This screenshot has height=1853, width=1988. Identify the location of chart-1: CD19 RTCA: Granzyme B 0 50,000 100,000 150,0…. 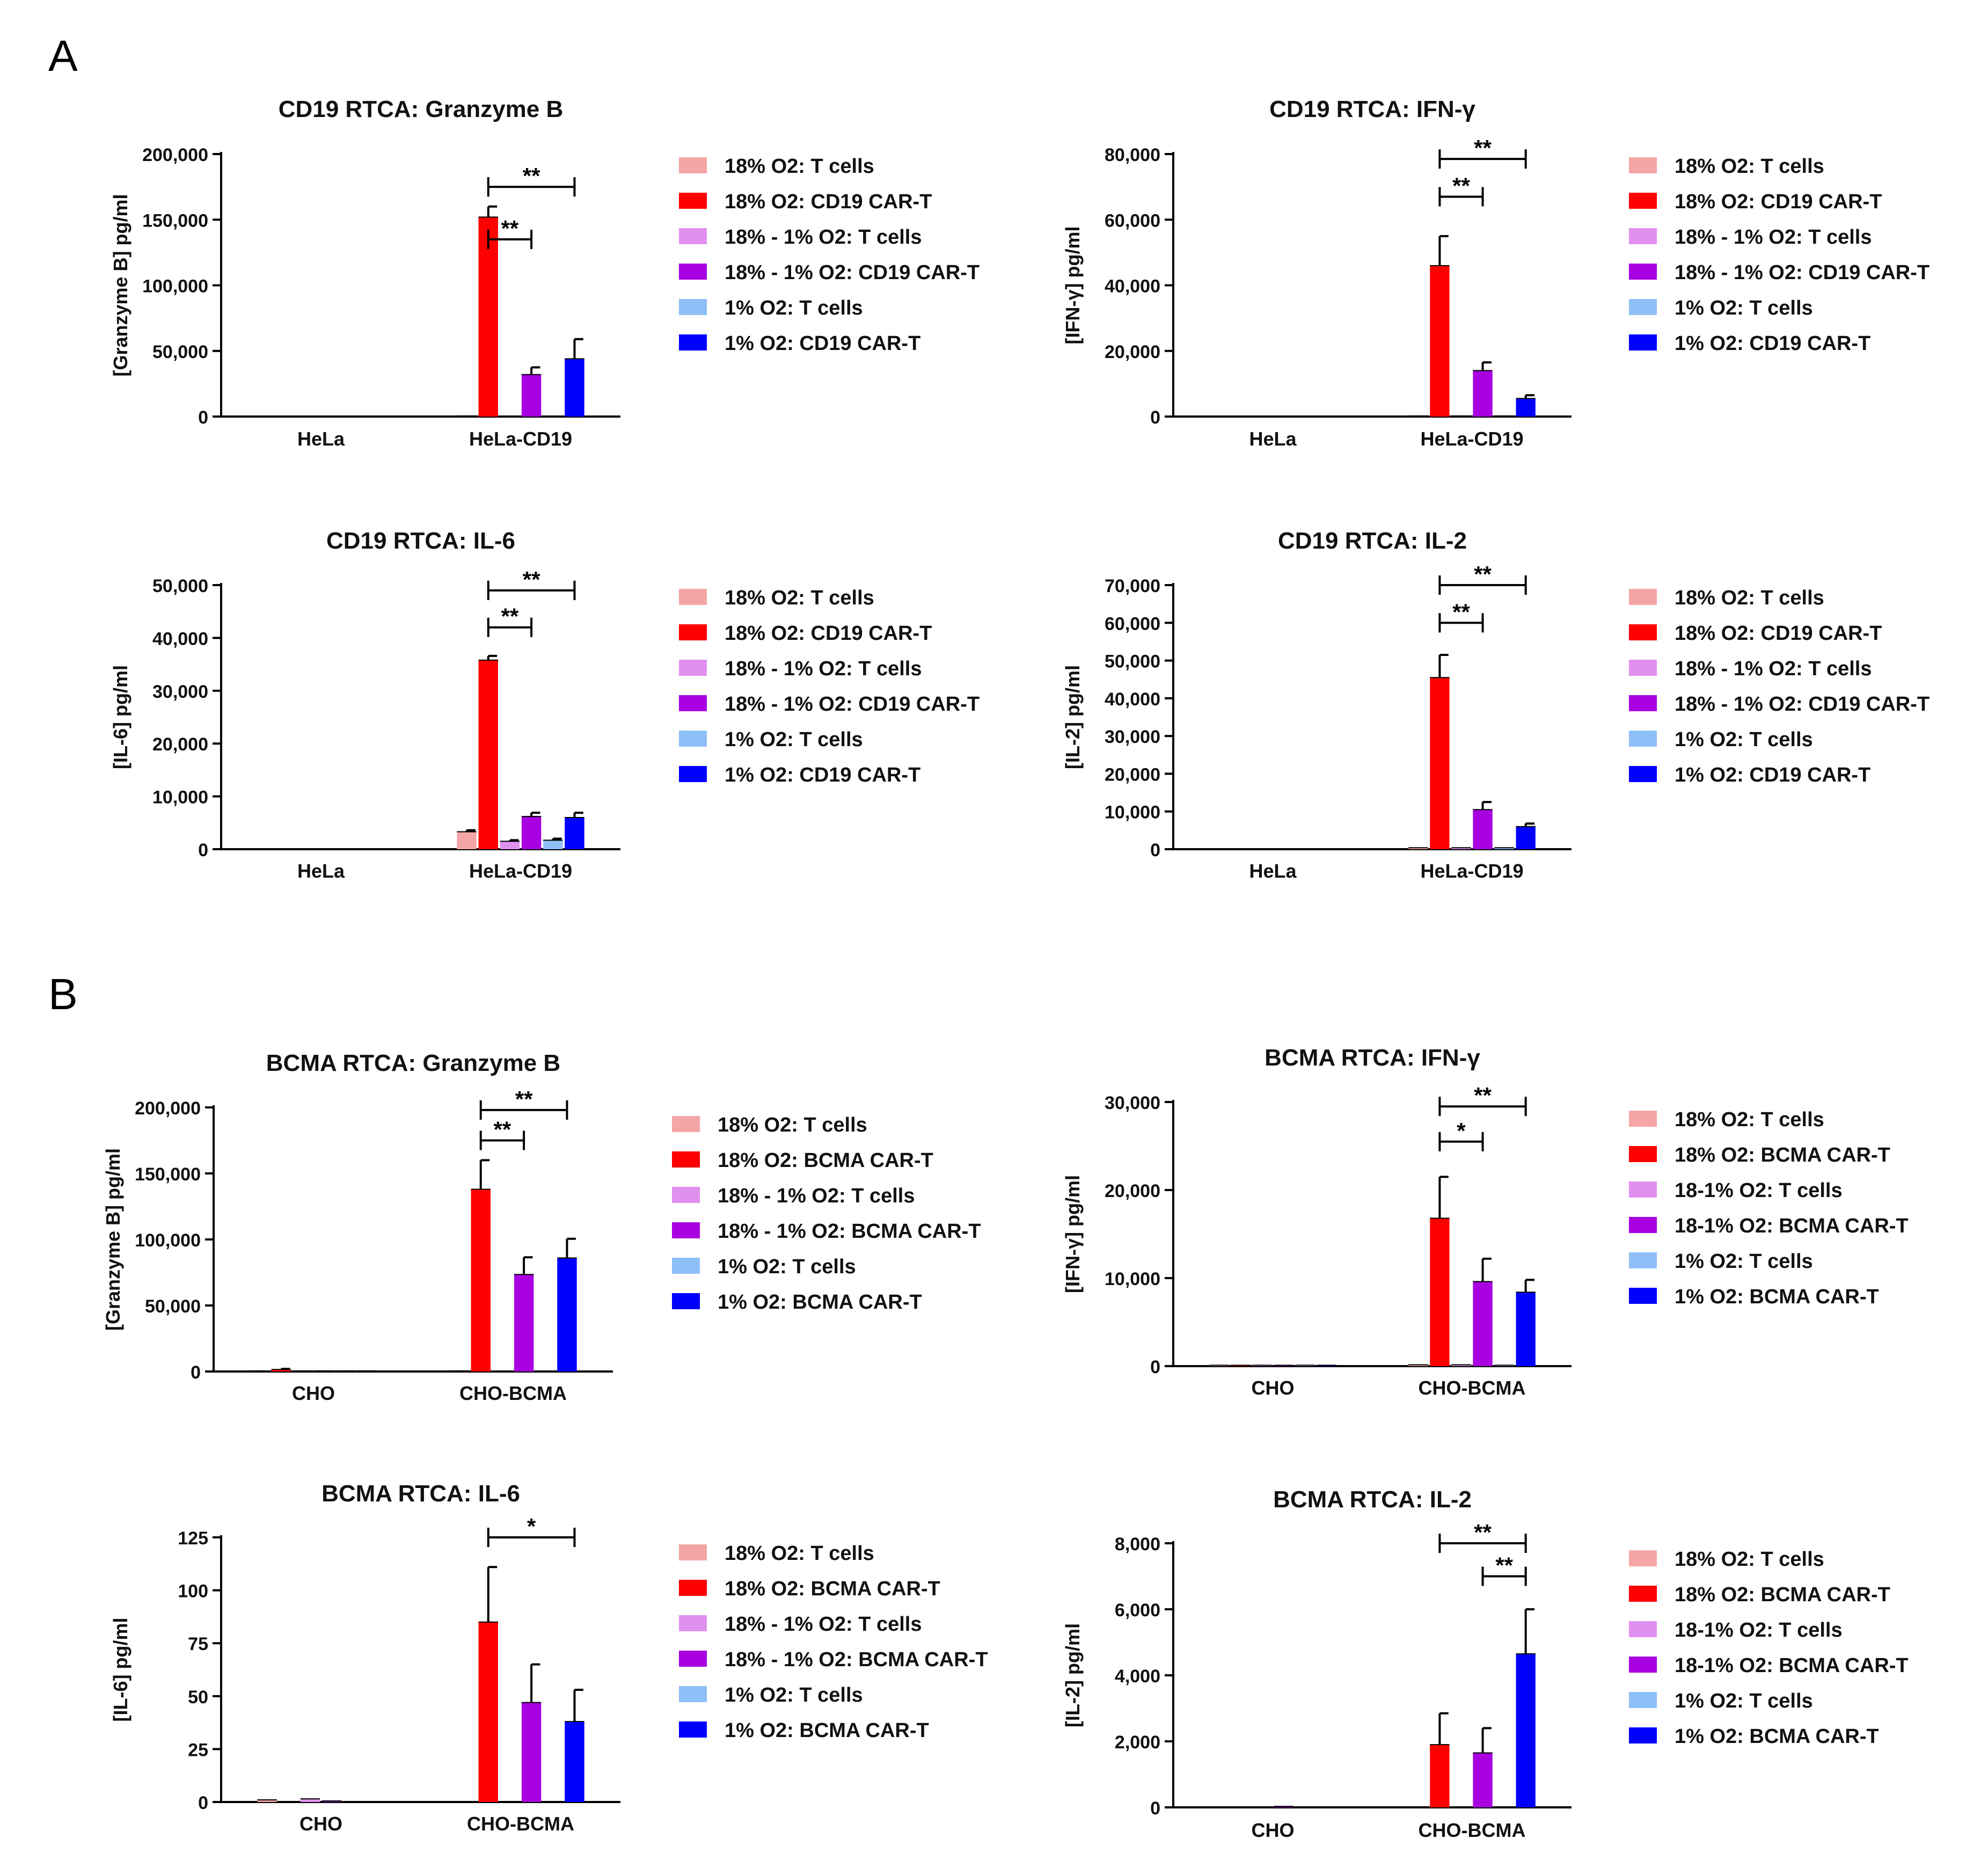
(544, 273).